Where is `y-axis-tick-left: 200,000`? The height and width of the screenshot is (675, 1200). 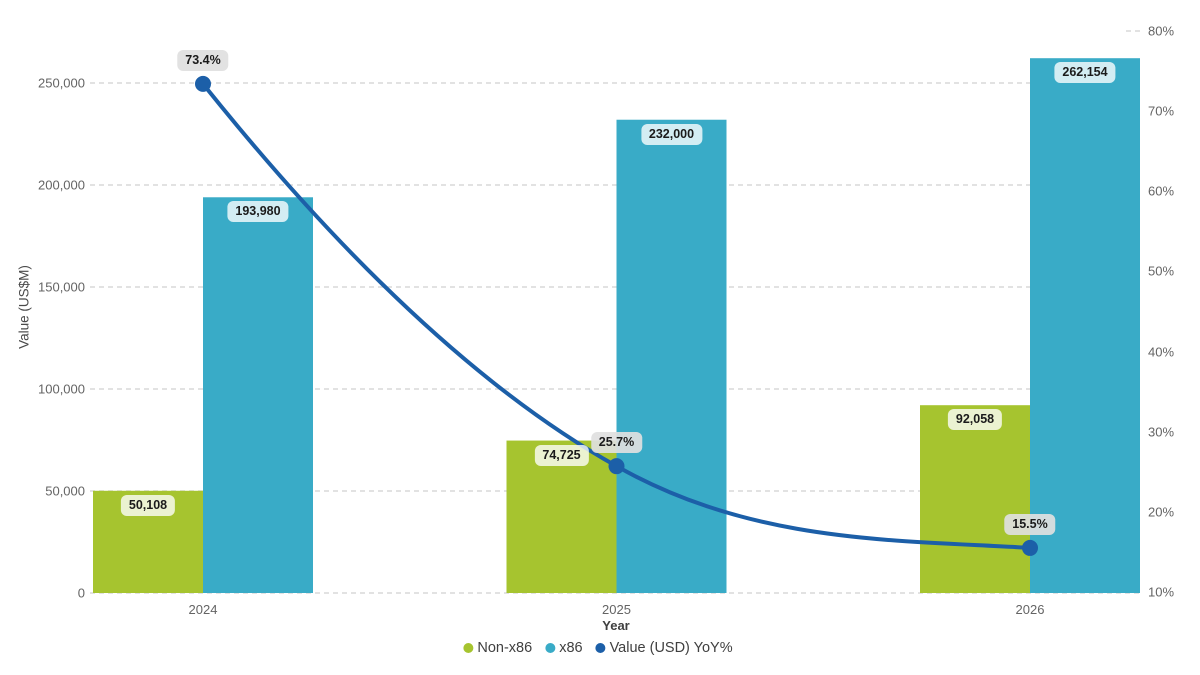
y-axis-tick-left: 200,000 is located at coordinates (61, 185).